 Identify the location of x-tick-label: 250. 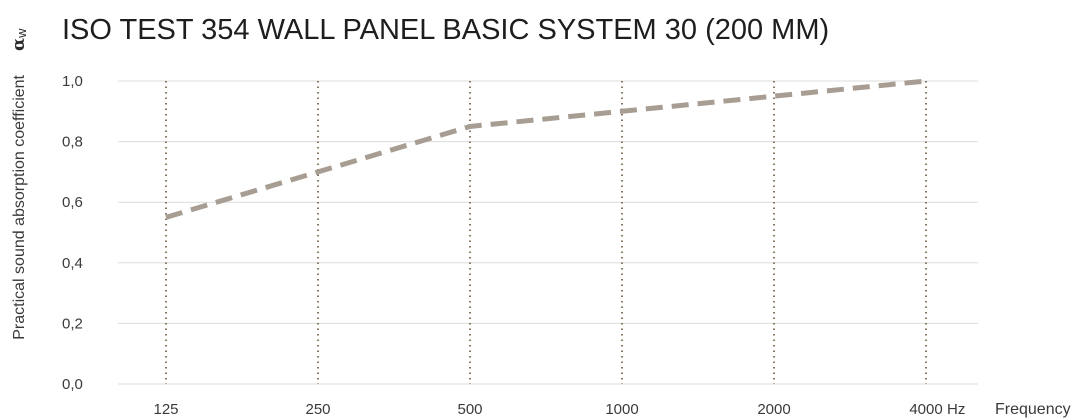
(317, 409).